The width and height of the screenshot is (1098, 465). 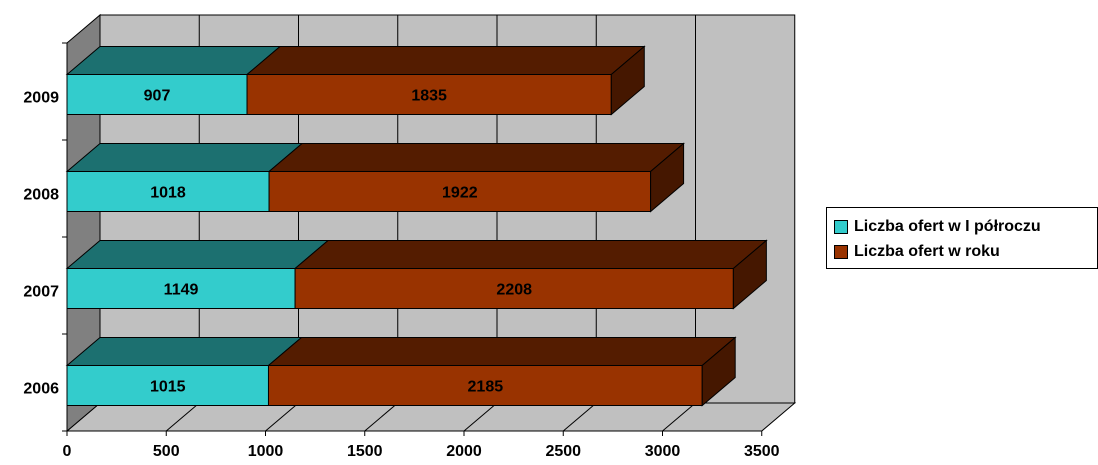 I want to click on x-tick-label: 2500, so click(x=563, y=451).